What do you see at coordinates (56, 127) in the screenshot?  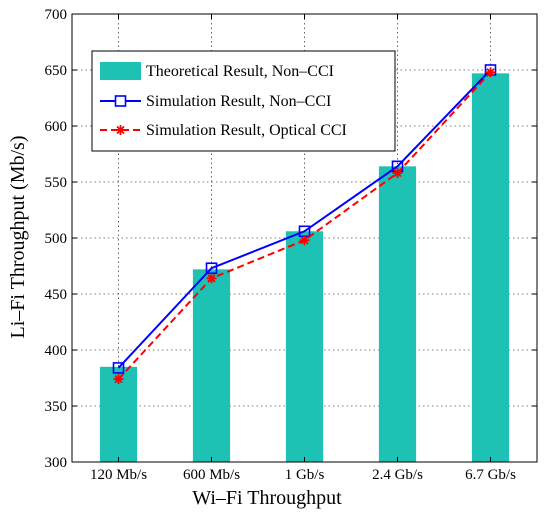 I see `y-tick-label: 600` at bounding box center [56, 127].